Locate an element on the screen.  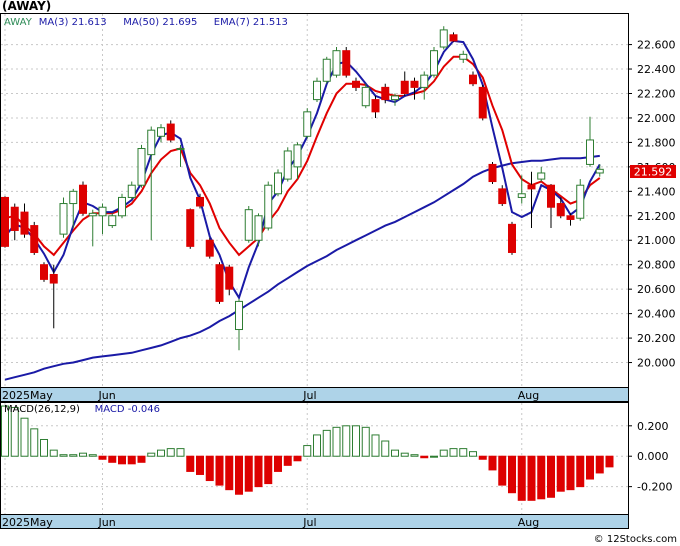
macd-x-tick-label: 2025May is located at coordinates (27, 522).